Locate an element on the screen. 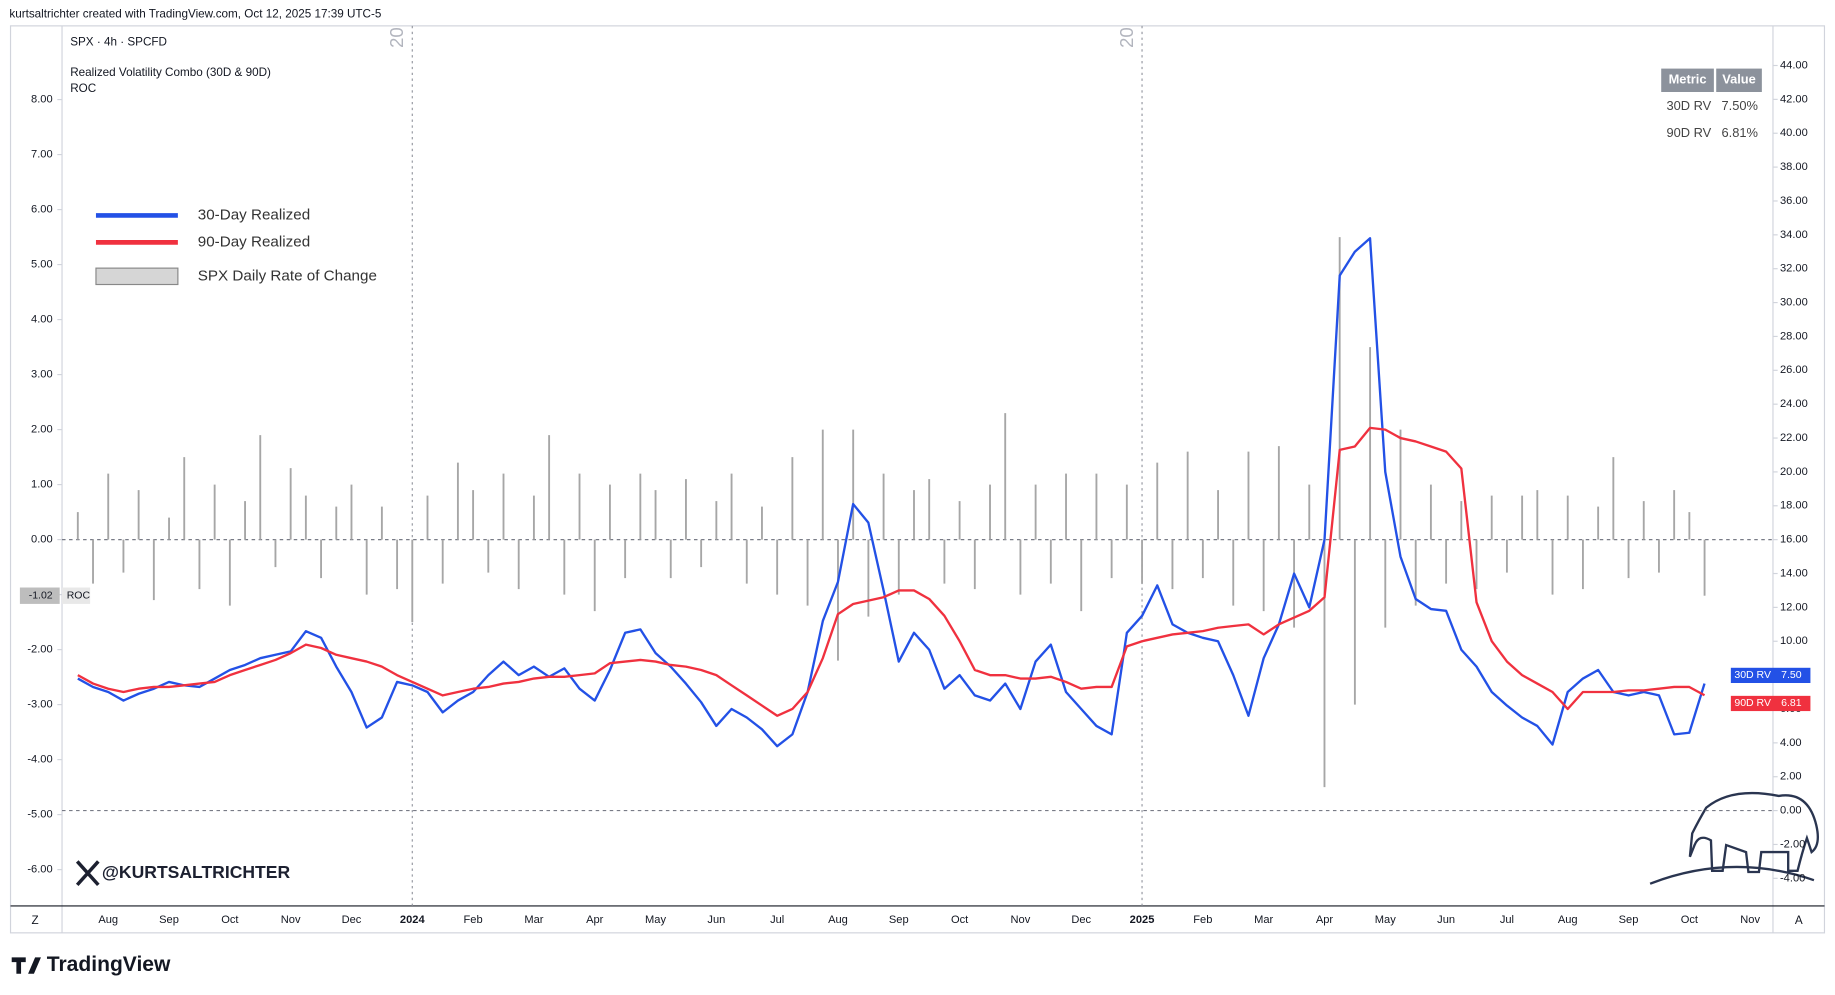 The height and width of the screenshot is (995, 1835). y2-tick-label: 24.00 is located at coordinates (1794, 404).